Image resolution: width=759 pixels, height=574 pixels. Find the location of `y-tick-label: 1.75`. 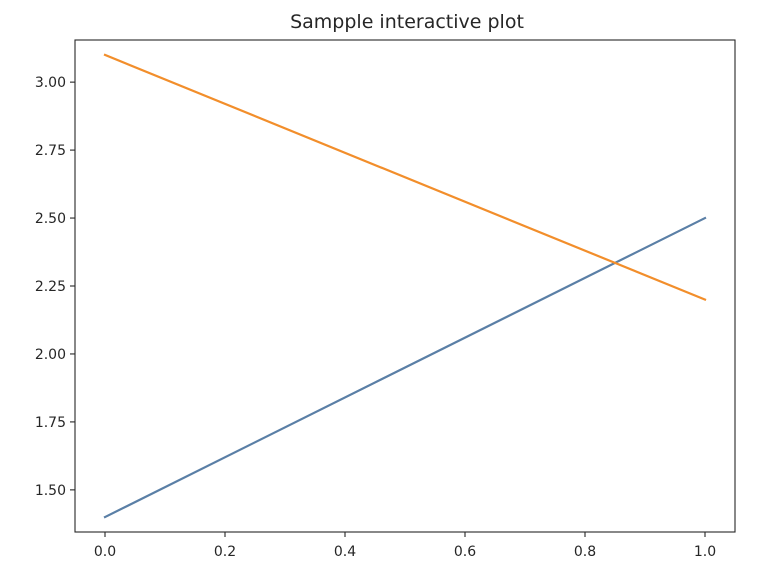

y-tick-label: 1.75 is located at coordinates (50, 423).